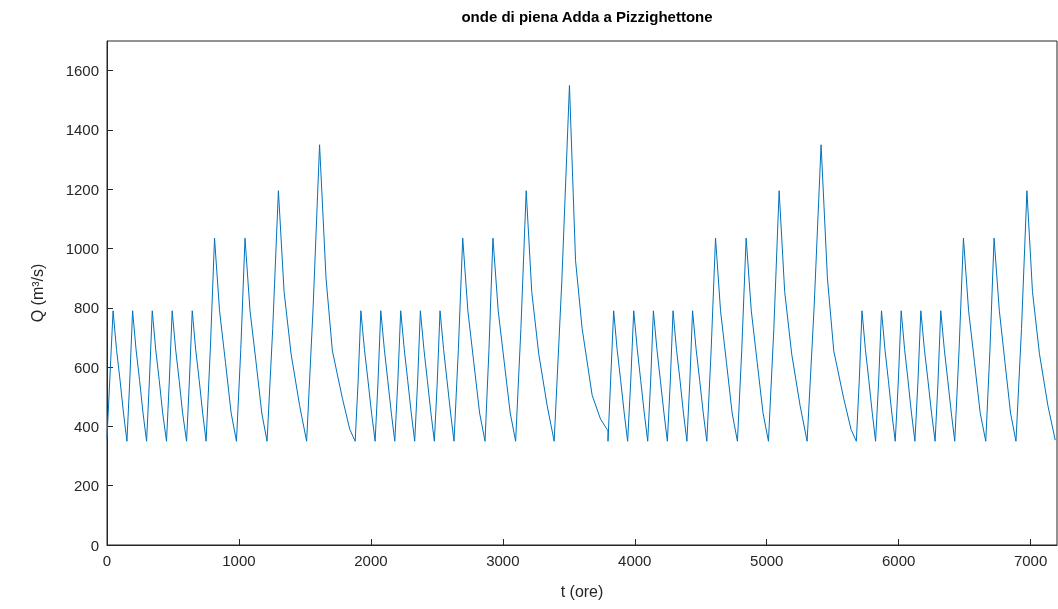 Image resolution: width=1058 pixels, height=609 pixels. Describe the element at coordinates (1030, 560) in the screenshot. I see `x-tick-label: 7000` at that location.